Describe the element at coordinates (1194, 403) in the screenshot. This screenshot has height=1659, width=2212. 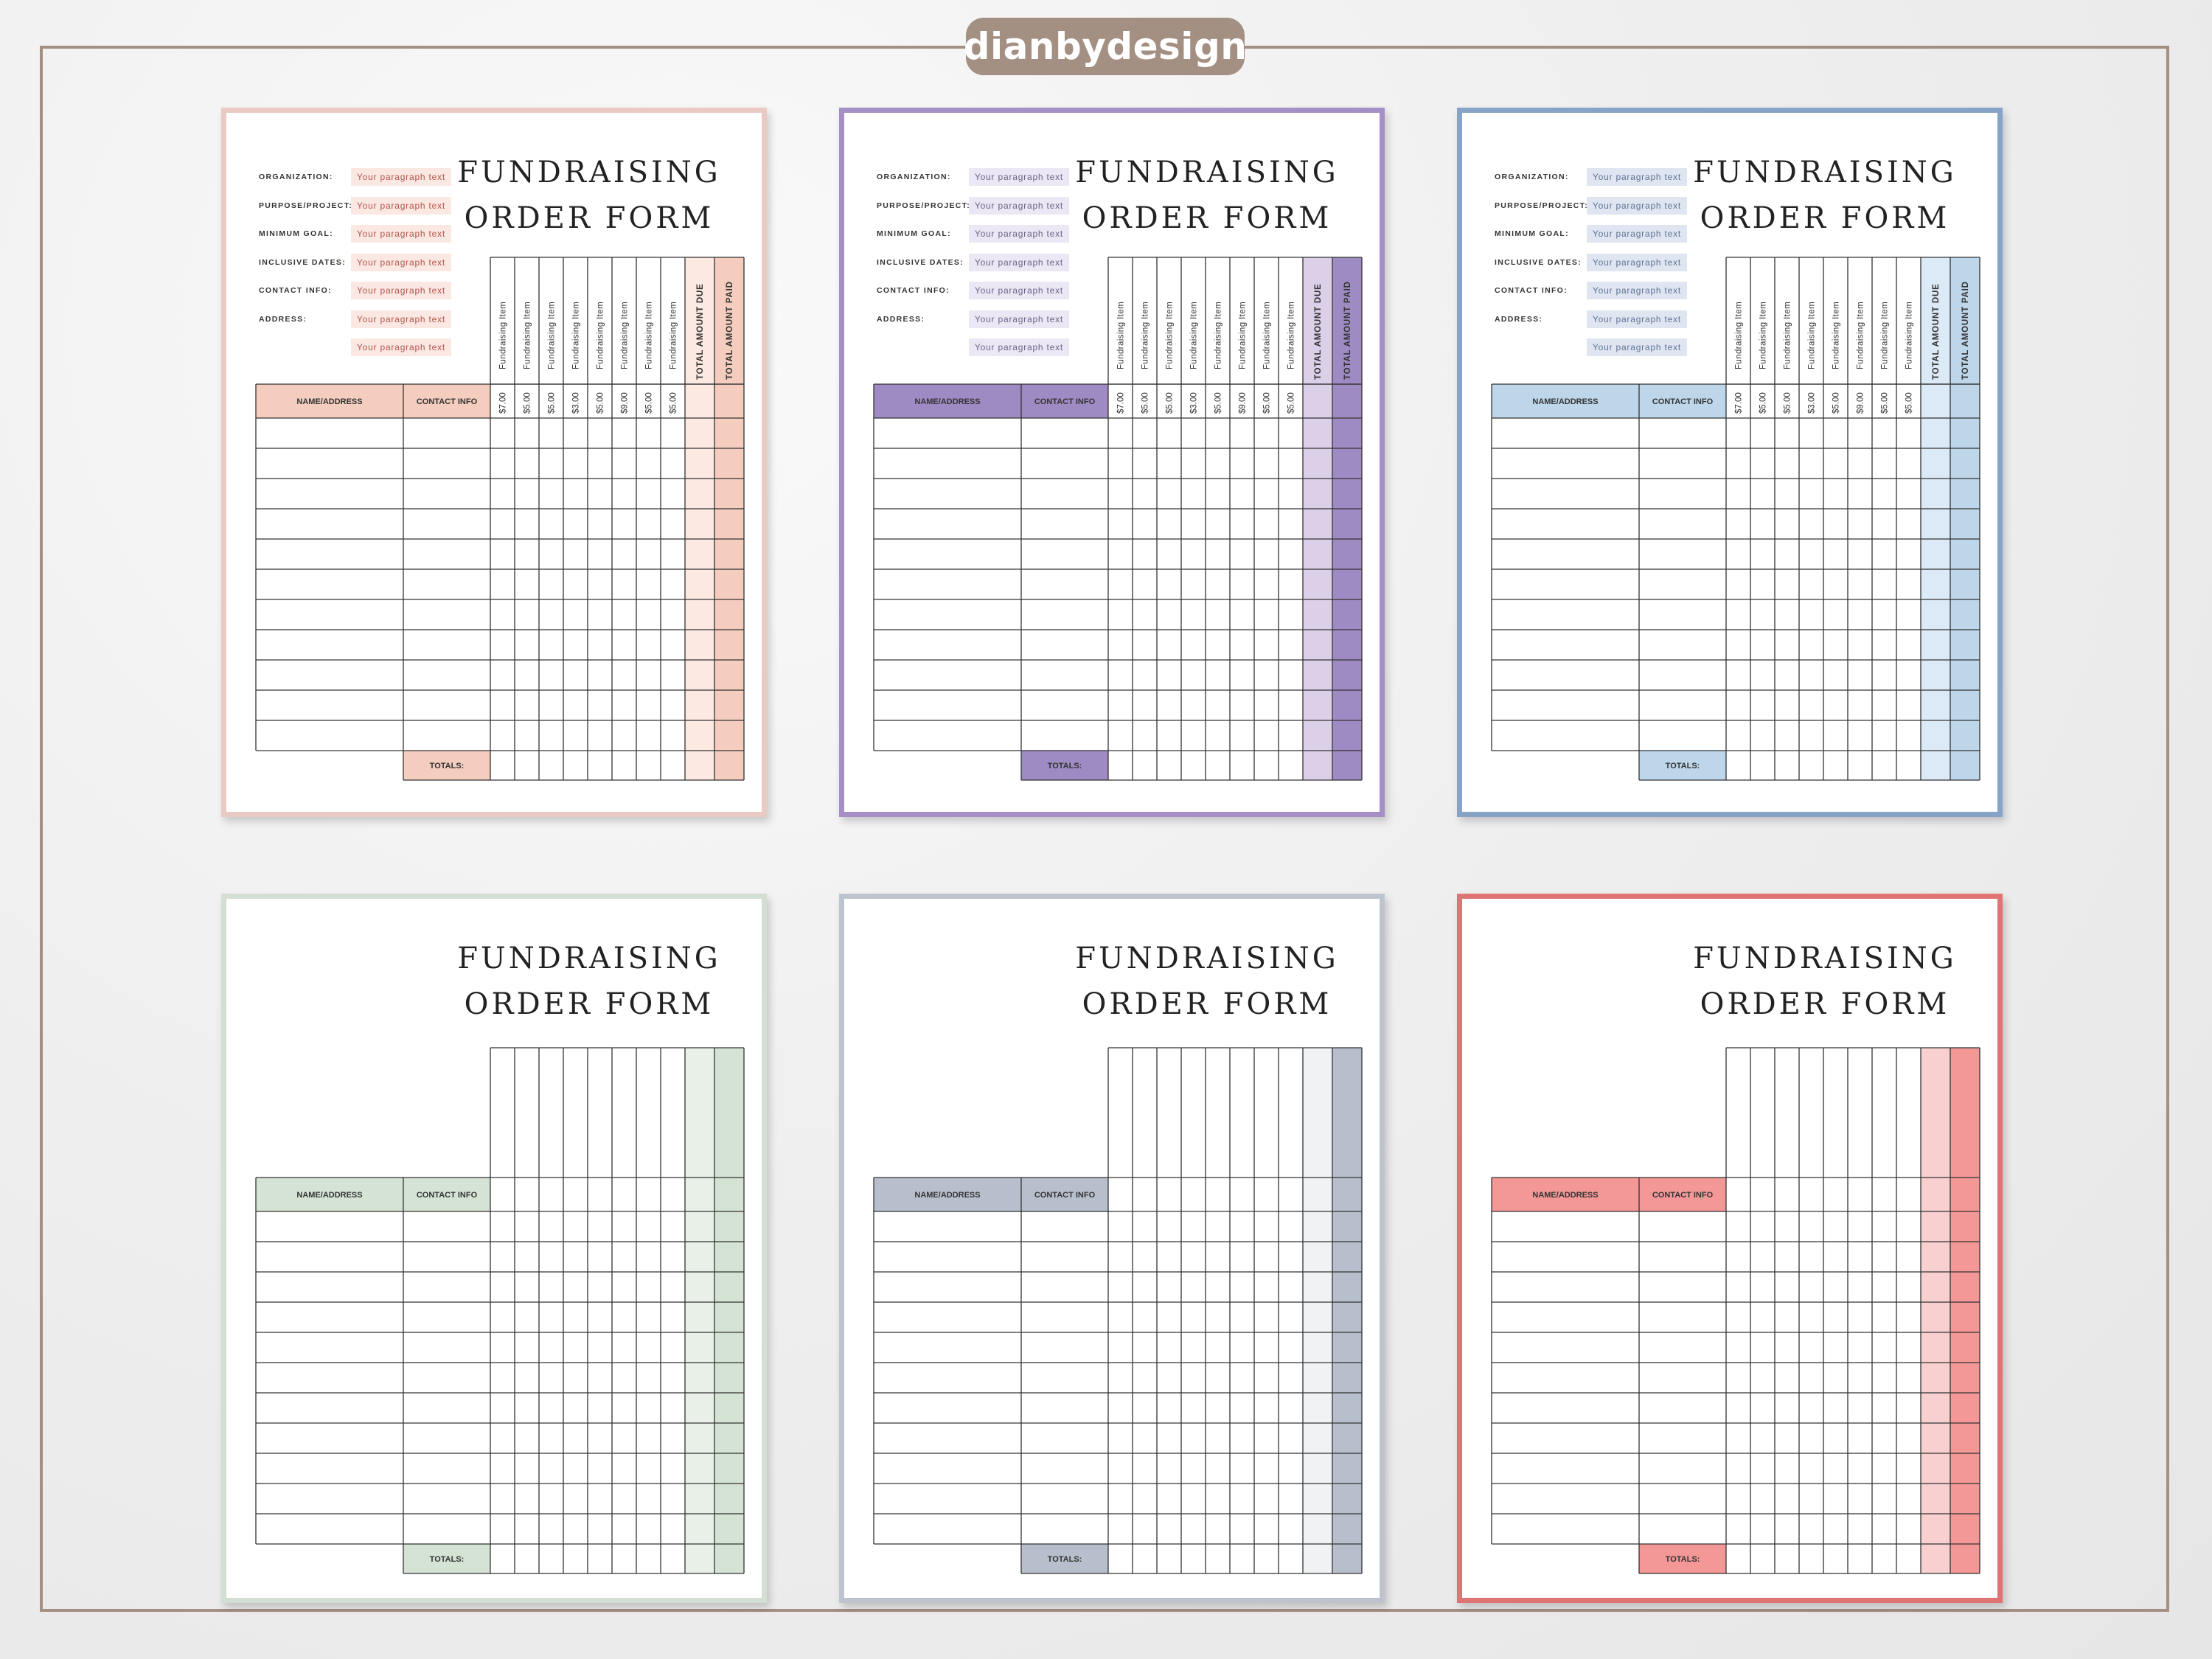
I see `item-price: $3.00` at that location.